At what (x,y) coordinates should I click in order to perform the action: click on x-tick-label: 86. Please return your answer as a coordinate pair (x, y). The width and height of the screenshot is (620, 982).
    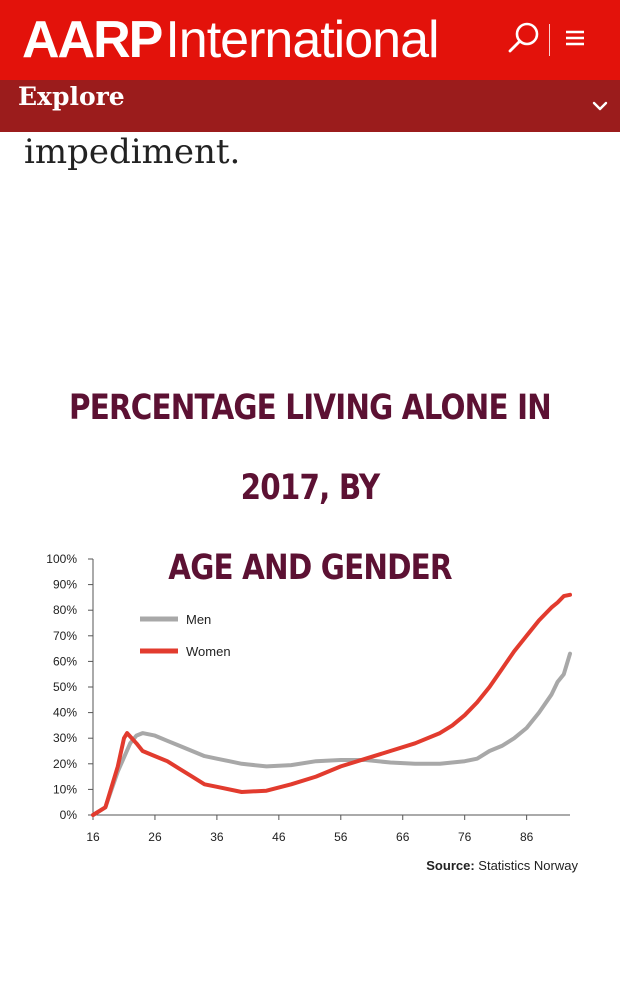
    Looking at the image, I should click on (527, 837).